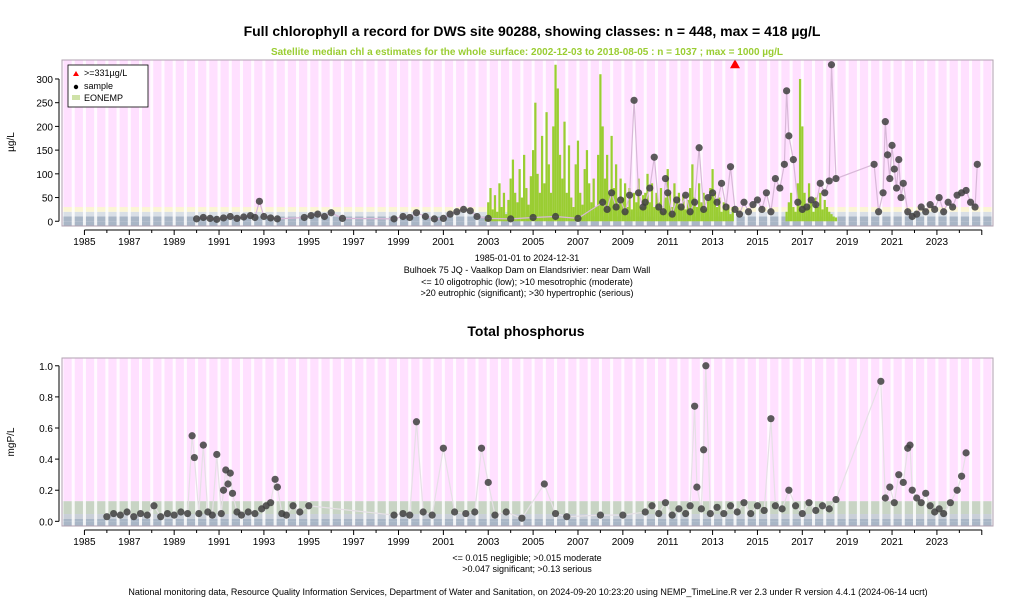  What do you see at coordinates (527, 258) in the screenshot?
I see `chl-period: 1985-01-01 to 2024-12-31` at bounding box center [527, 258].